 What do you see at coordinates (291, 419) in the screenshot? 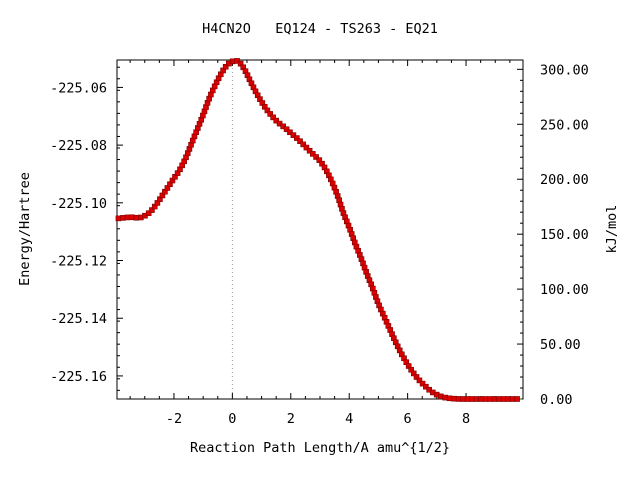
I see `x-tick-label: 2` at bounding box center [291, 419].